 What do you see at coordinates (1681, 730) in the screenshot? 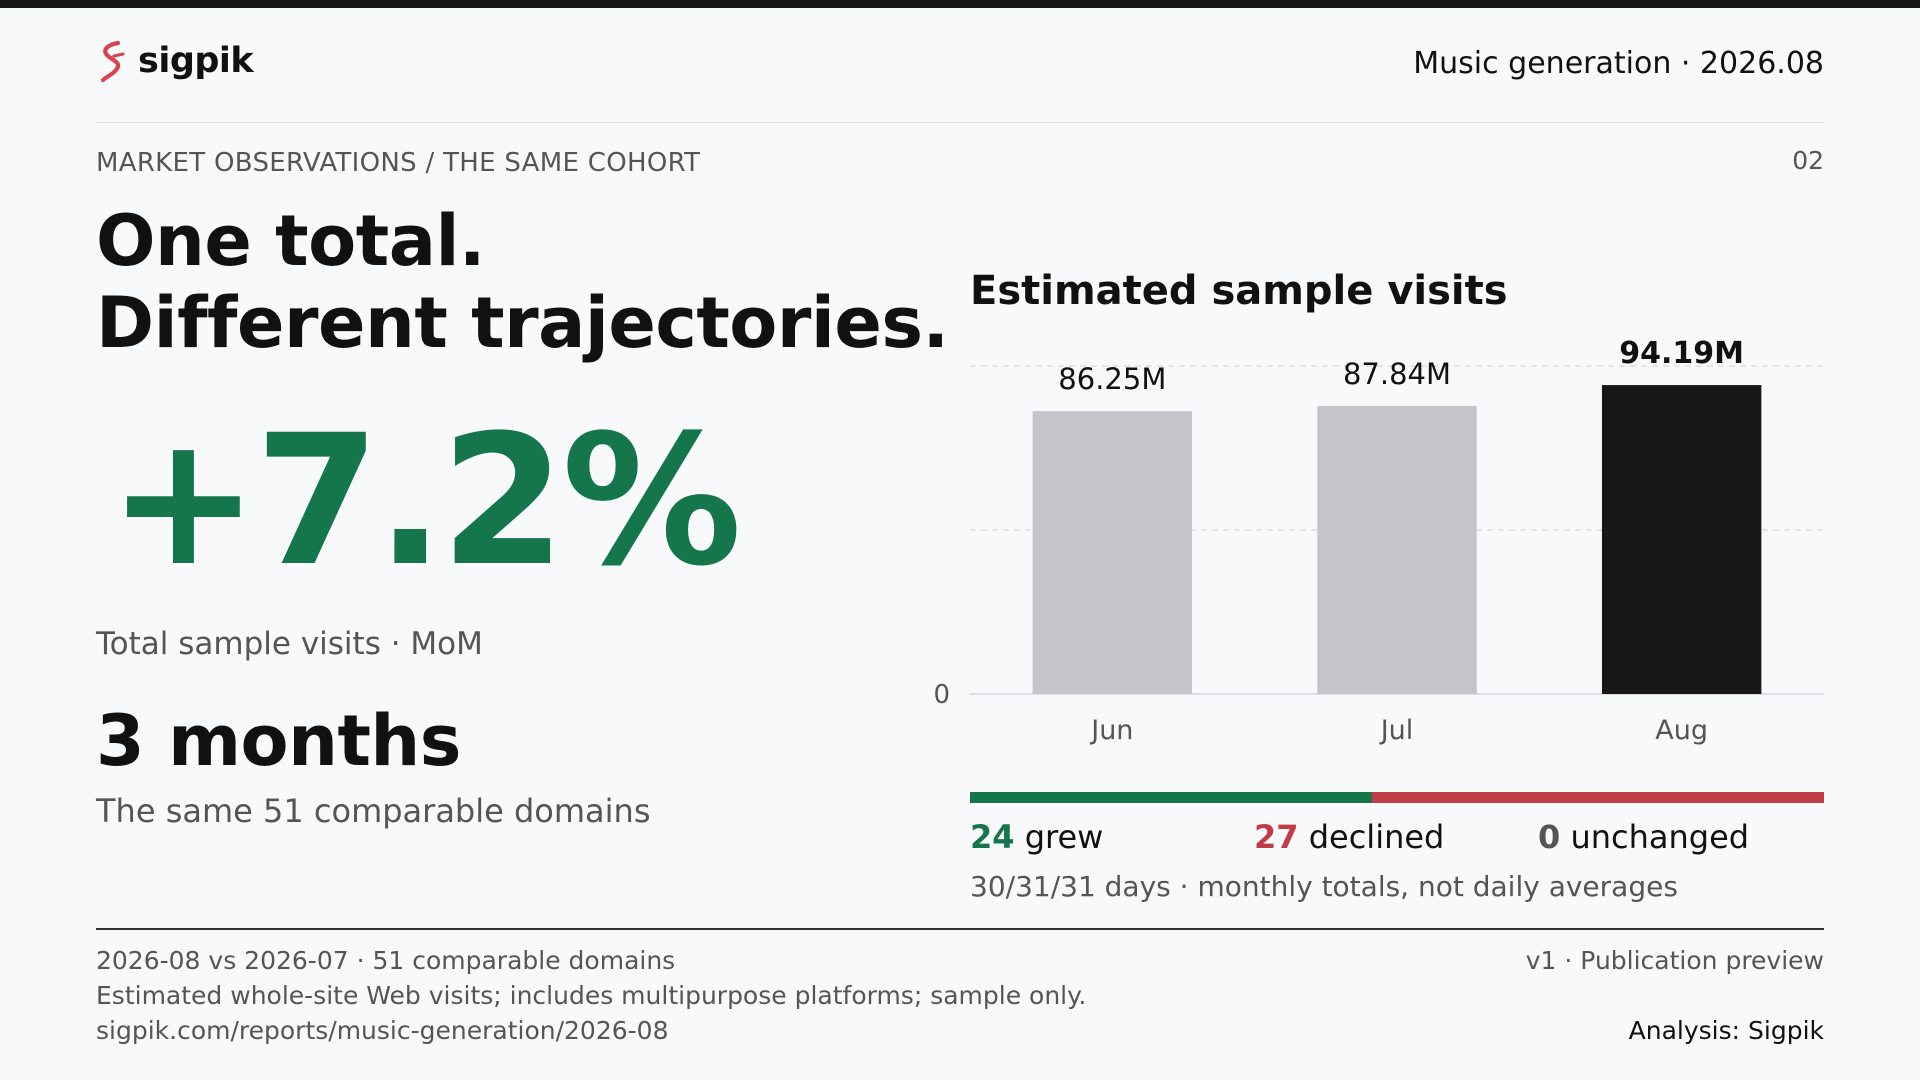
I see `x-tick-label: Aug` at bounding box center [1681, 730].